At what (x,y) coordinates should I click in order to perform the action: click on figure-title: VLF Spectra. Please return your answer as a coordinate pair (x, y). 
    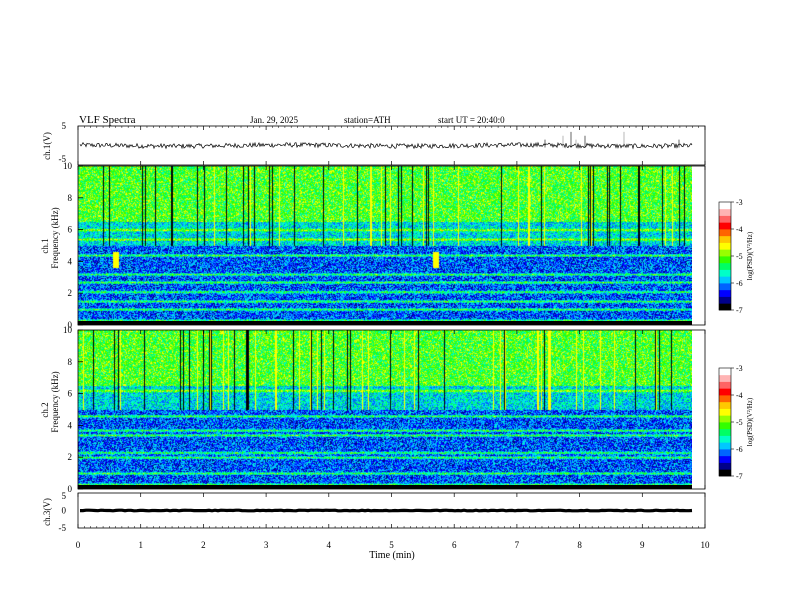
    Looking at the image, I should click on (107, 120).